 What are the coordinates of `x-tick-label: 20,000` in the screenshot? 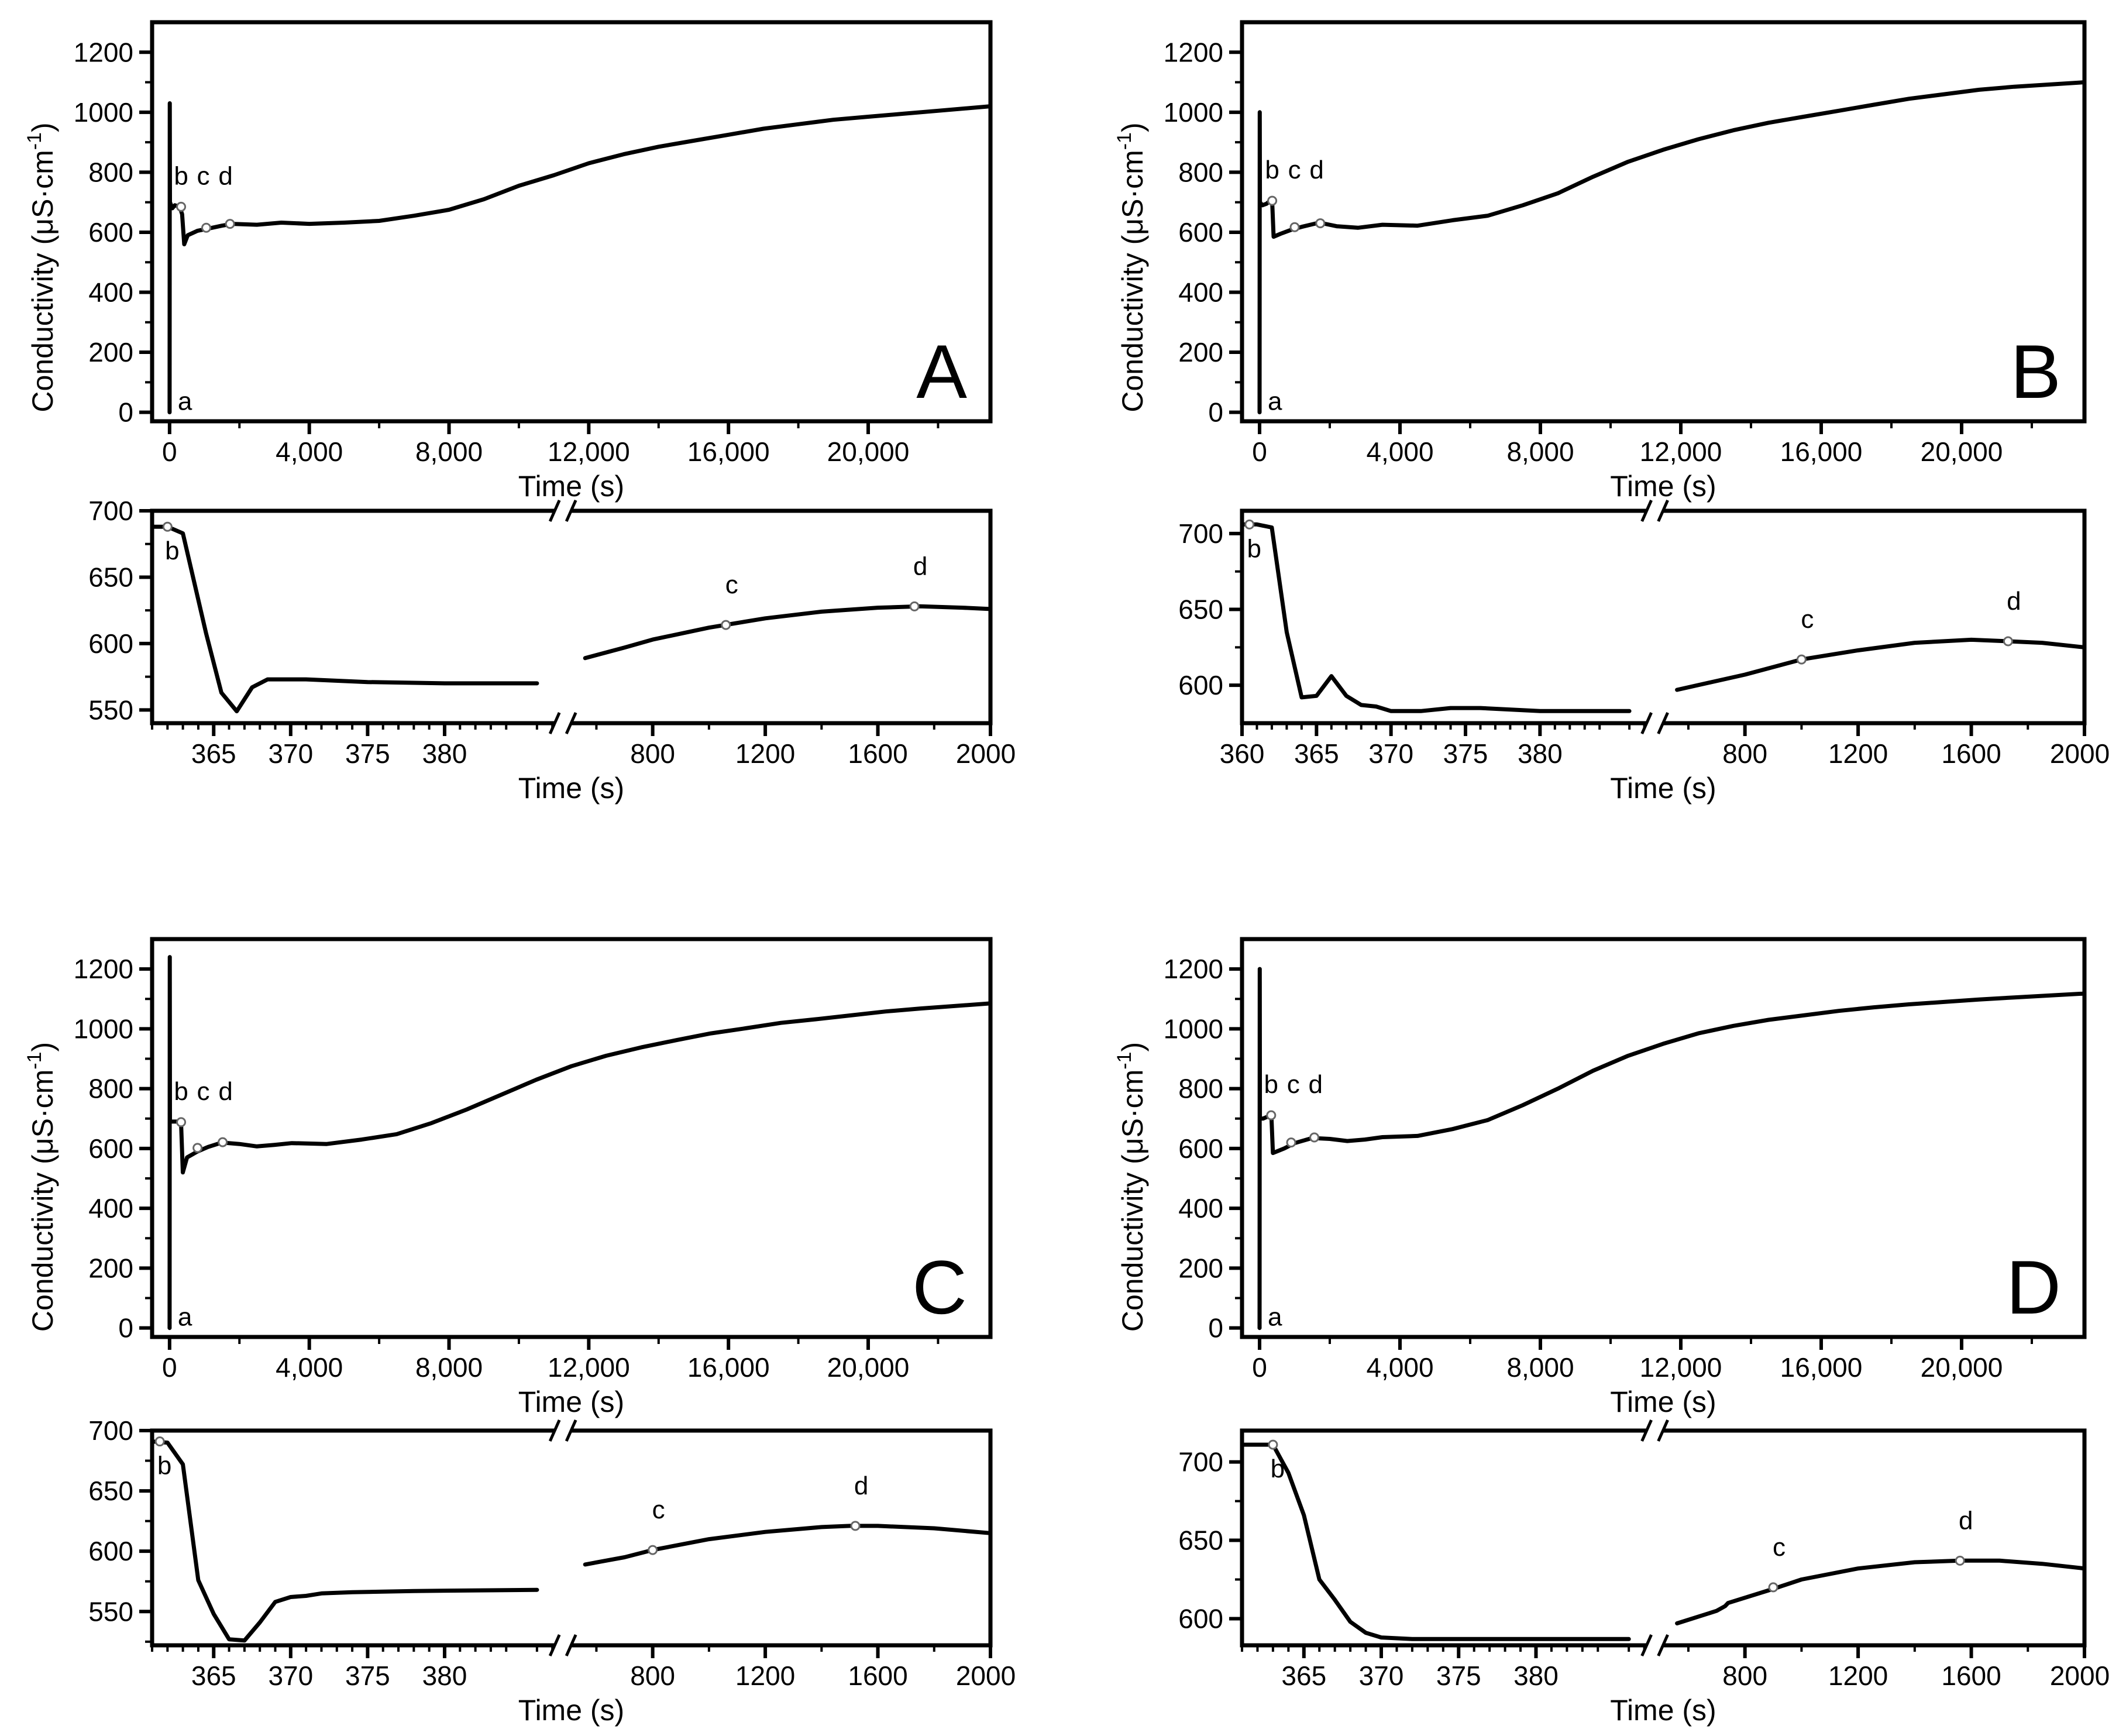 It's located at (1962, 1367).